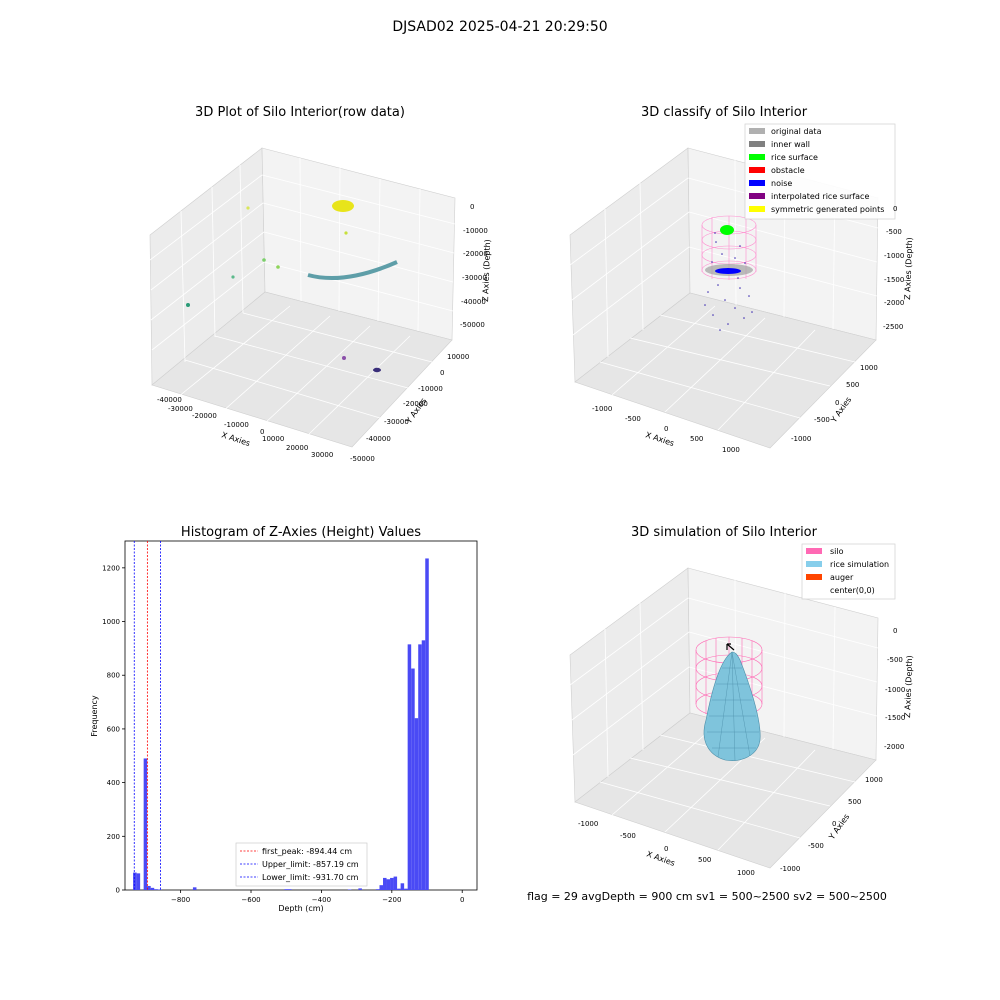 The width and height of the screenshot is (1000, 1000). I want to click on svg-text: obstacle, so click(788, 170).